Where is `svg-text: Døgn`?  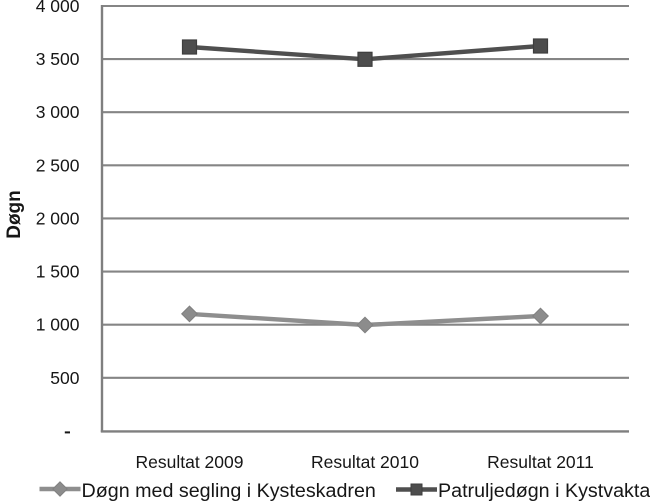 svg-text: Døgn is located at coordinates (14, 214).